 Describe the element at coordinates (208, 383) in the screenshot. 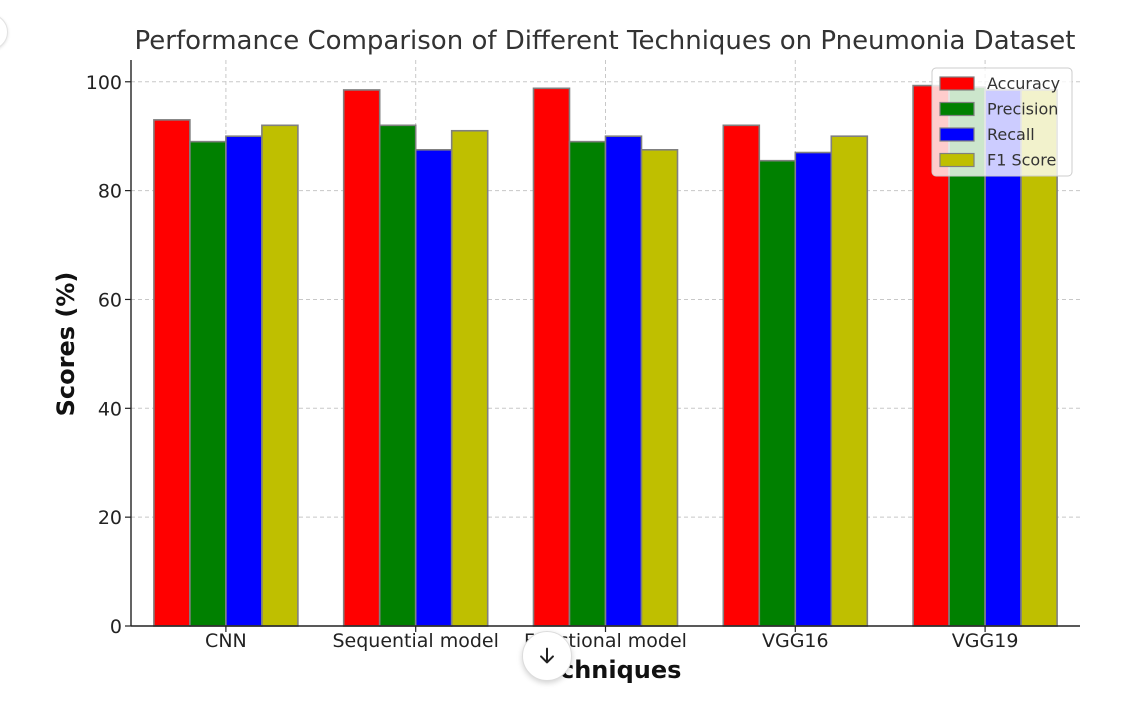

I see `bar-precision-cnn` at that location.